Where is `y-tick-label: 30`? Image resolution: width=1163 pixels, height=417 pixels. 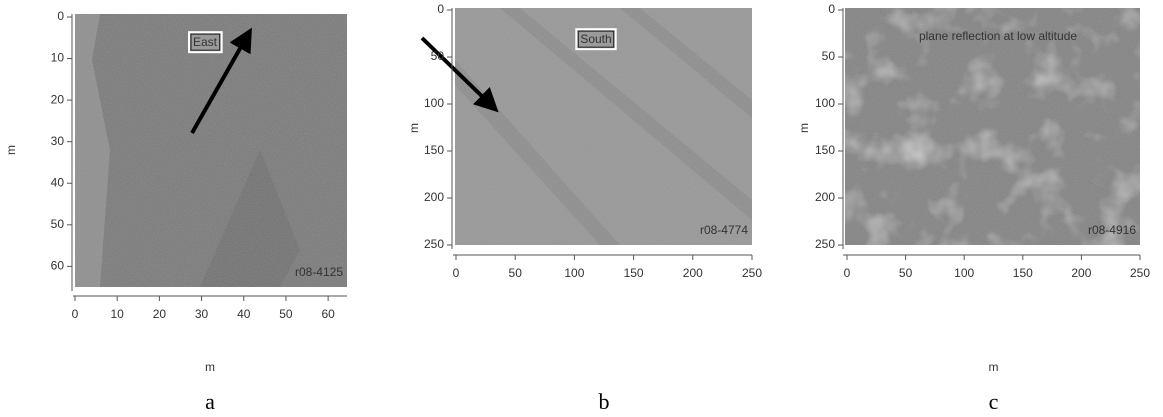
y-tick-label: 30 is located at coordinates (58, 141).